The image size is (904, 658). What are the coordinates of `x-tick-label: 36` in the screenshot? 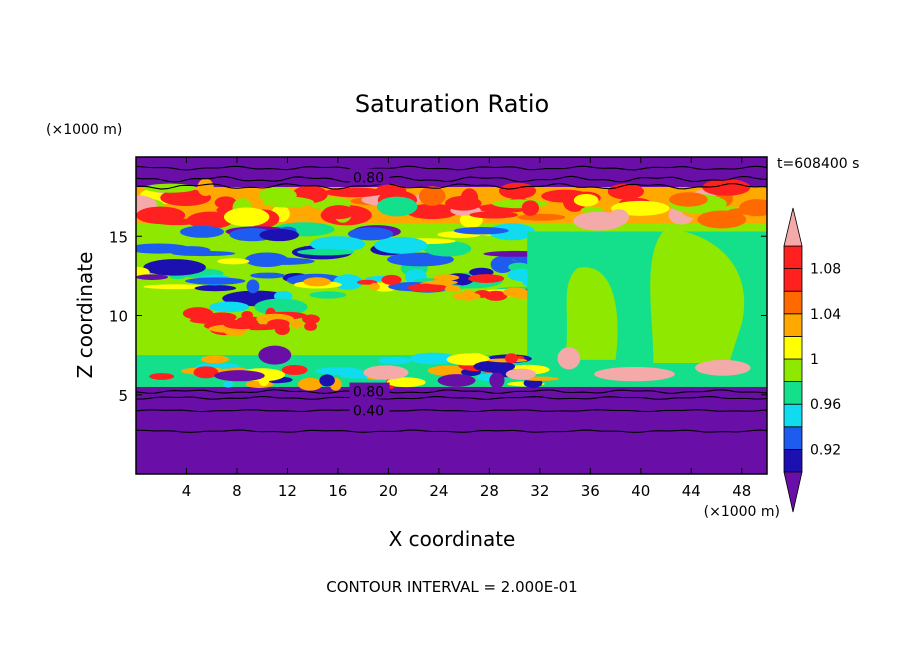 It's located at (590, 491).